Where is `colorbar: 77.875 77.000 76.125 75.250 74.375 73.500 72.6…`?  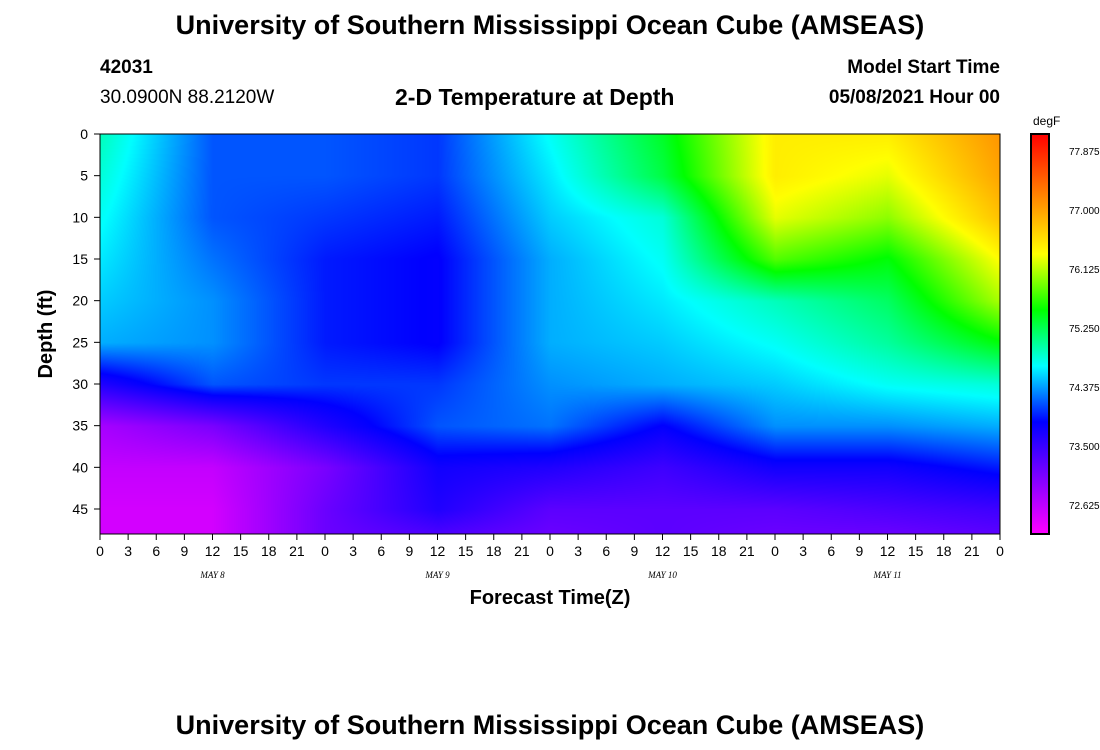
colorbar: 77.875 77.000 76.125 75.250 74.375 73.500 72.6… is located at coordinates (1065, 334).